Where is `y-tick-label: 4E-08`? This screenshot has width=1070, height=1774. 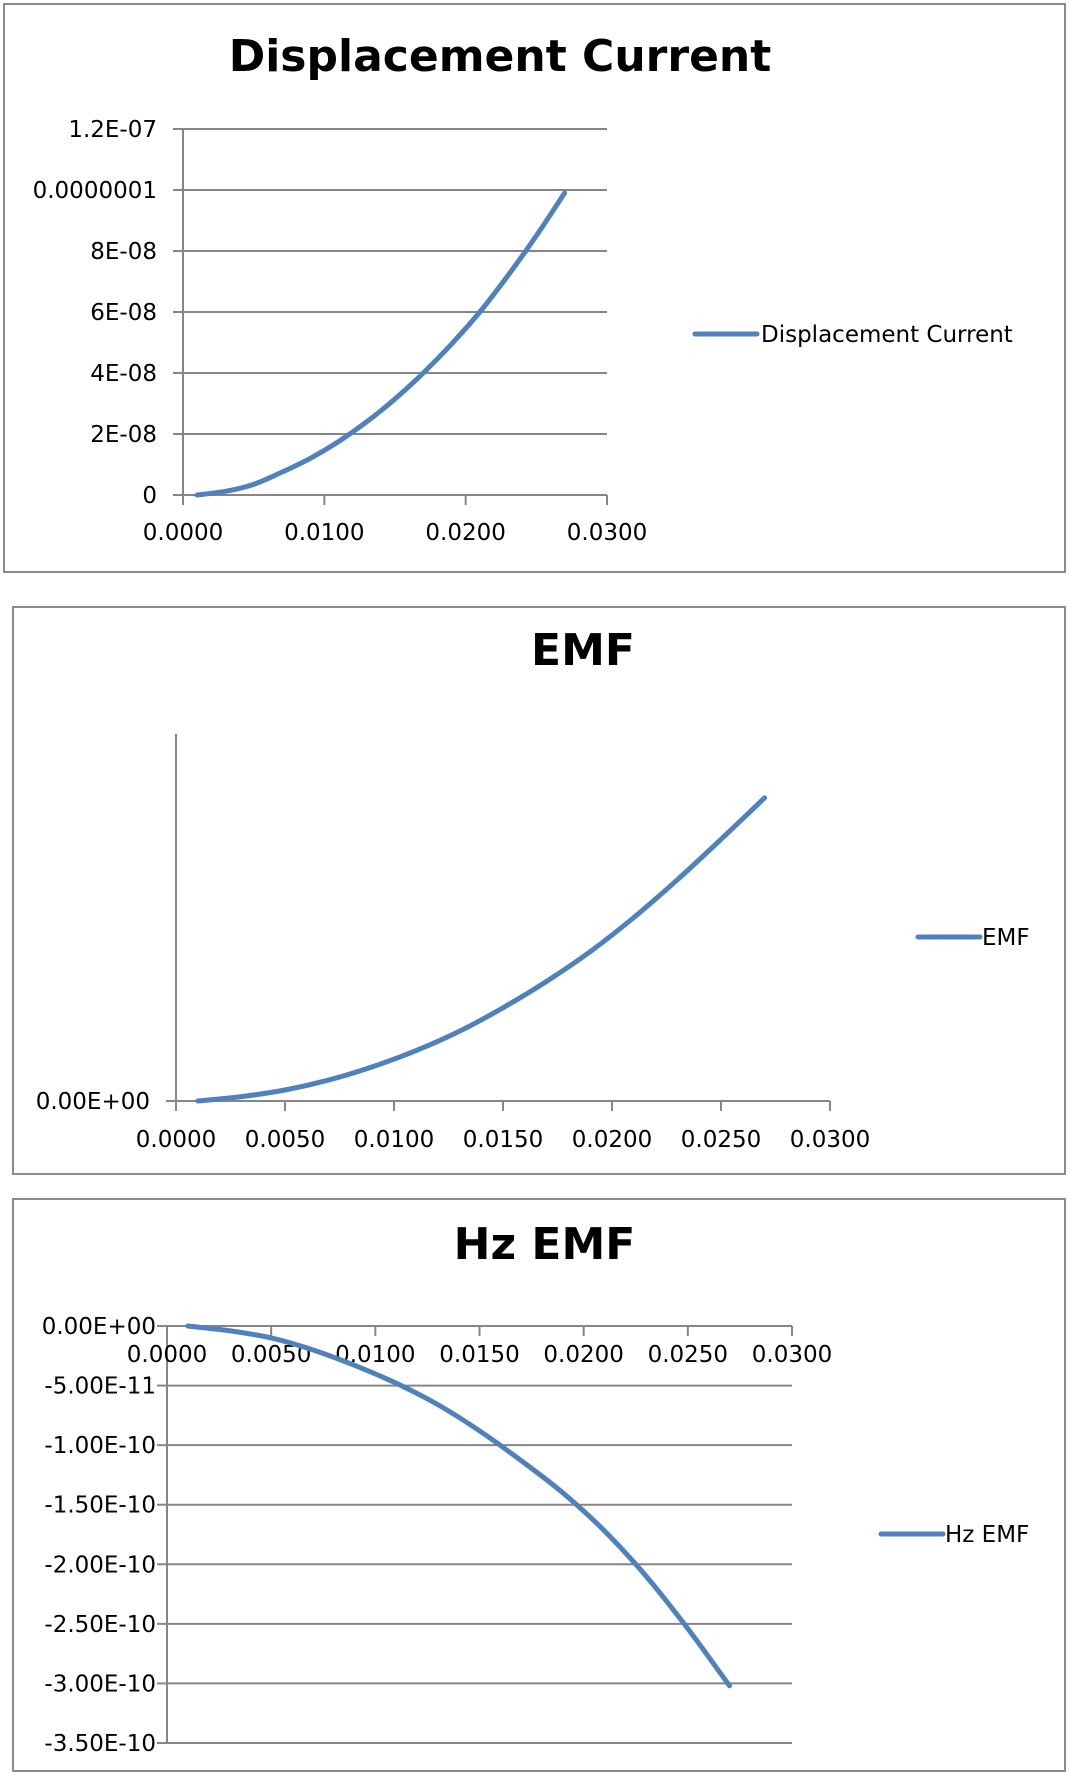
y-tick-label: 4E-08 is located at coordinates (123, 374).